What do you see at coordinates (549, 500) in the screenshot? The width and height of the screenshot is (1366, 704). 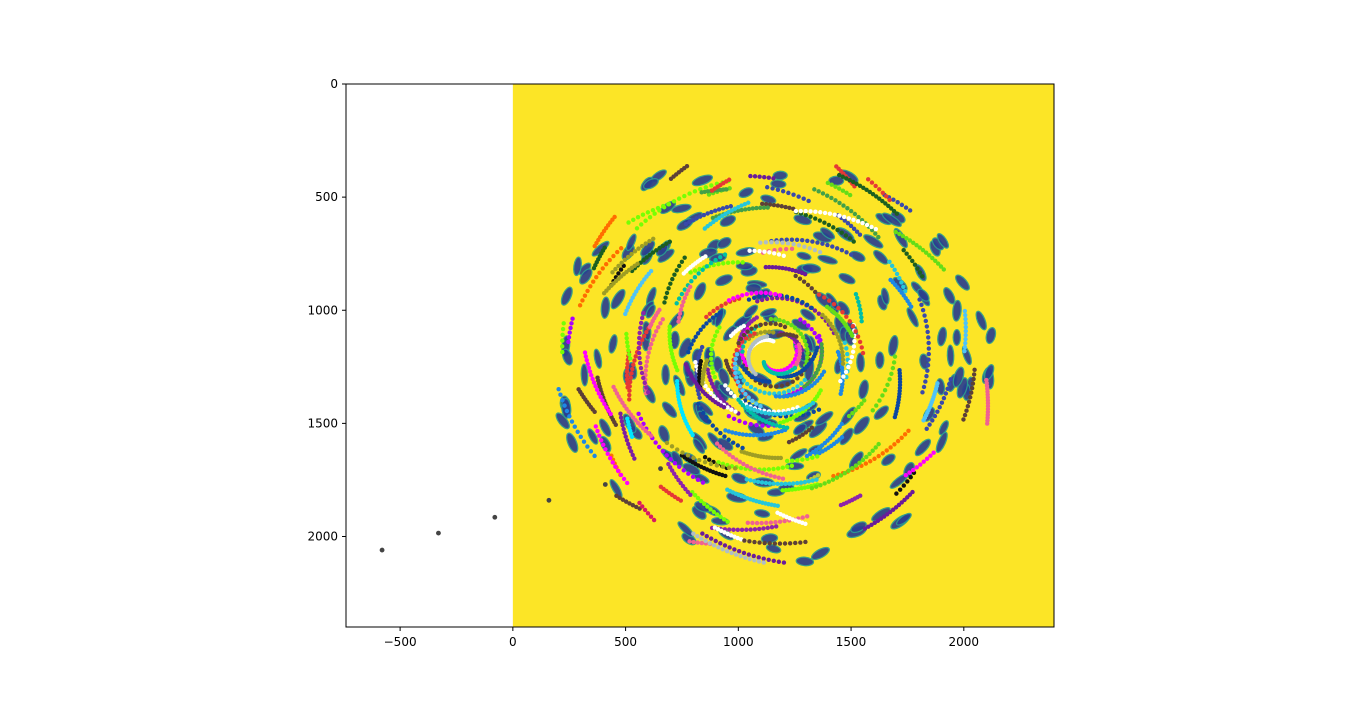 I see `outlier-point` at bounding box center [549, 500].